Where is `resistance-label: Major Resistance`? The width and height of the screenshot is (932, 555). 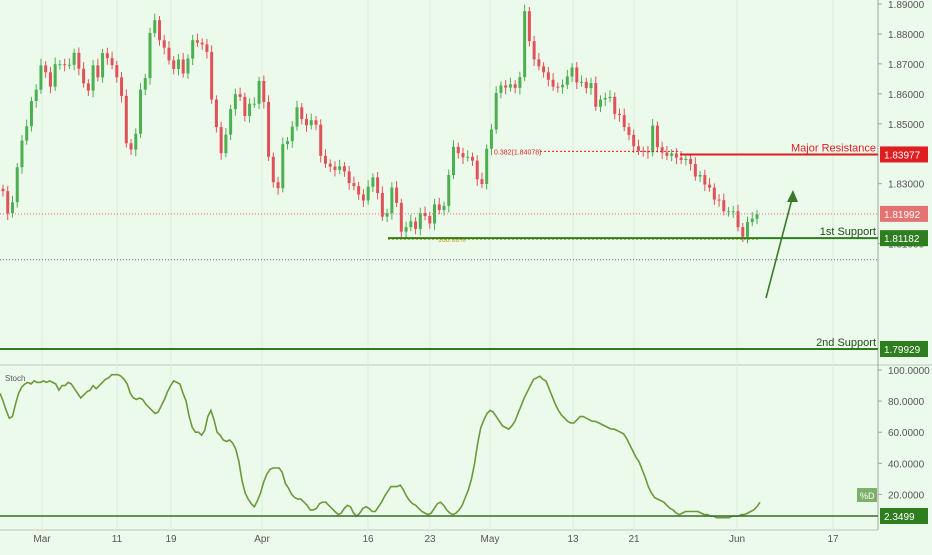 resistance-label: Major Resistance is located at coordinates (833, 148).